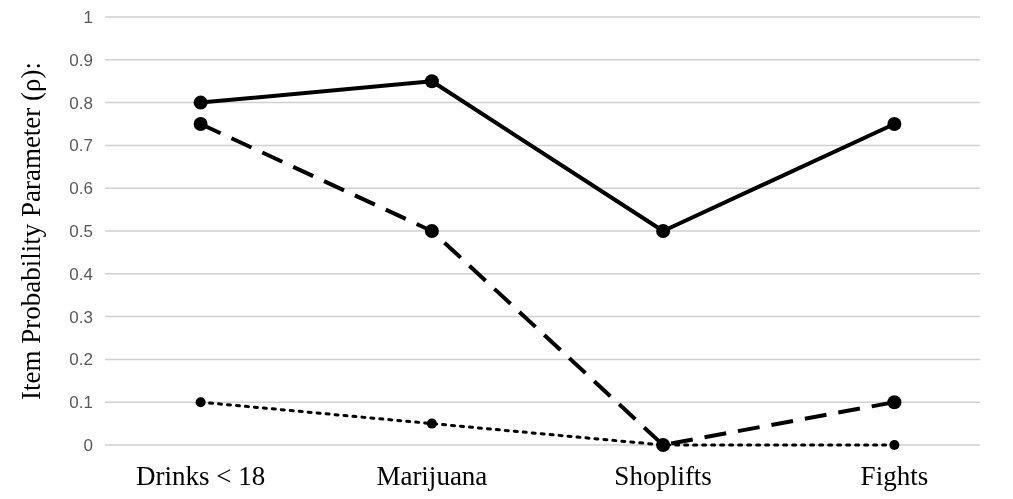 This screenshot has height=499, width=1013. What do you see at coordinates (432, 476) in the screenshot?
I see `x-tick-label: Marijuana` at bounding box center [432, 476].